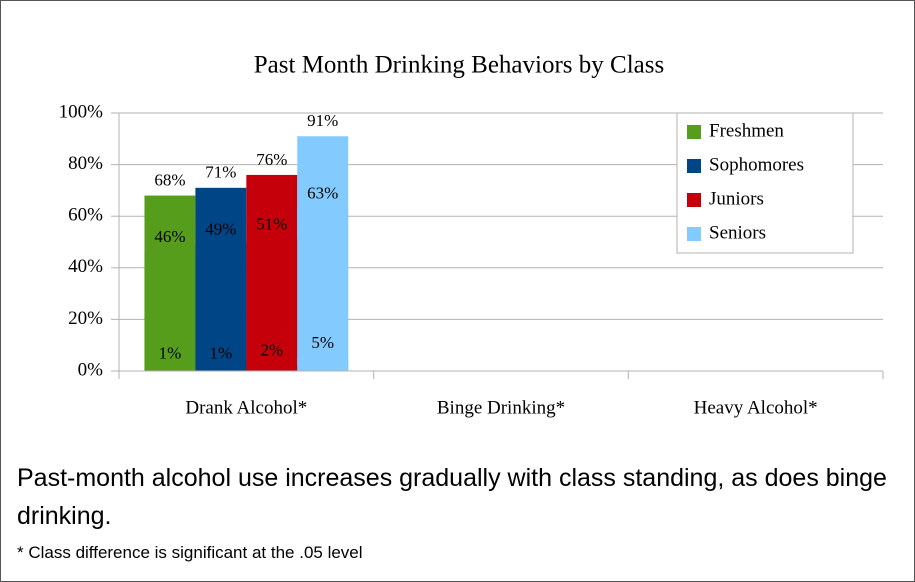 This screenshot has height=582, width=915. I want to click on value-label: 49%, so click(220, 228).